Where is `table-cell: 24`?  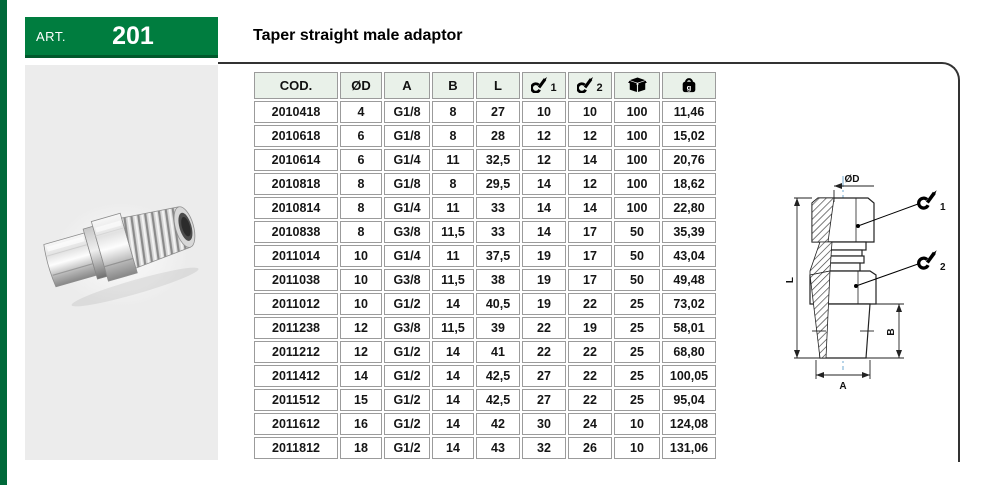
table-cell: 24 is located at coordinates (590, 424).